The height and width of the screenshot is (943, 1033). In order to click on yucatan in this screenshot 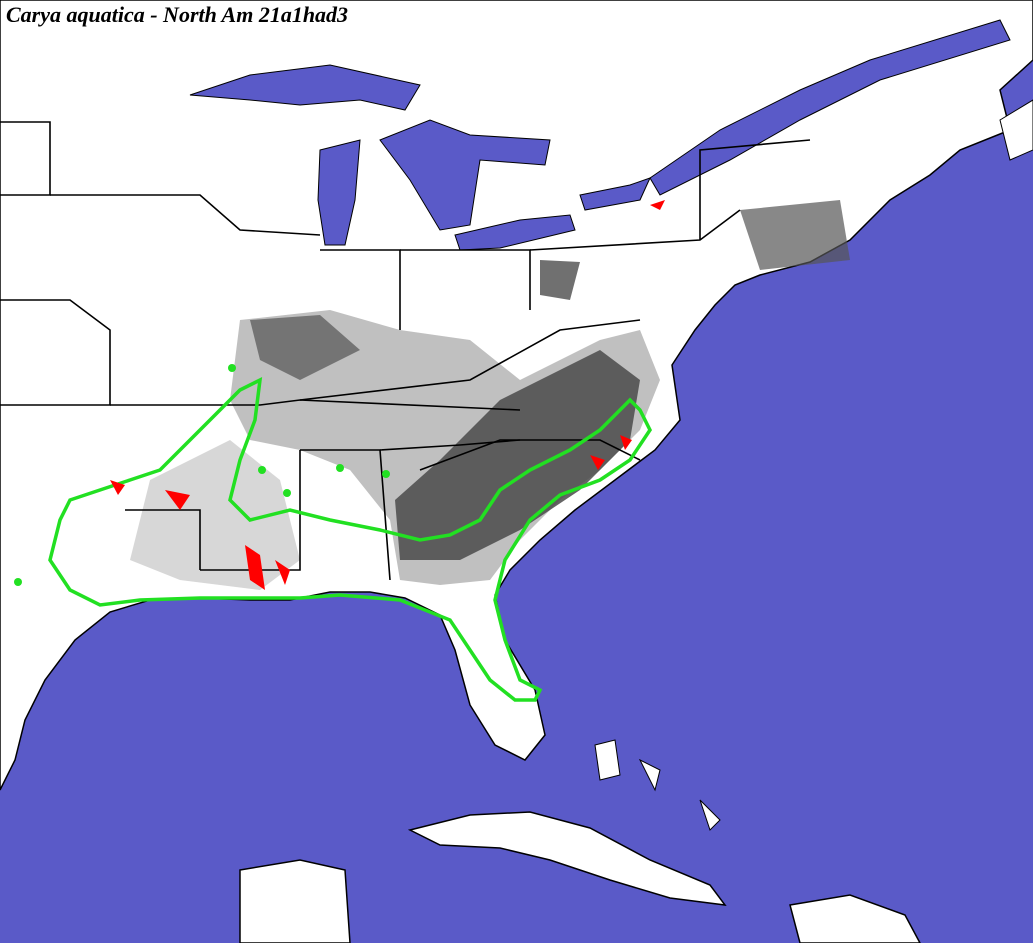, I will do `click(295, 901)`.